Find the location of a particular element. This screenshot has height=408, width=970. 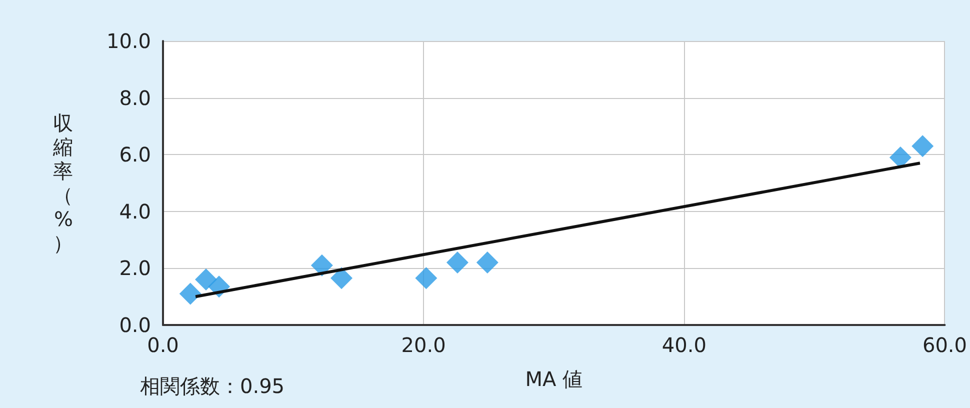

y-axis-title: 収縮率（%） is located at coordinates (62, 183).